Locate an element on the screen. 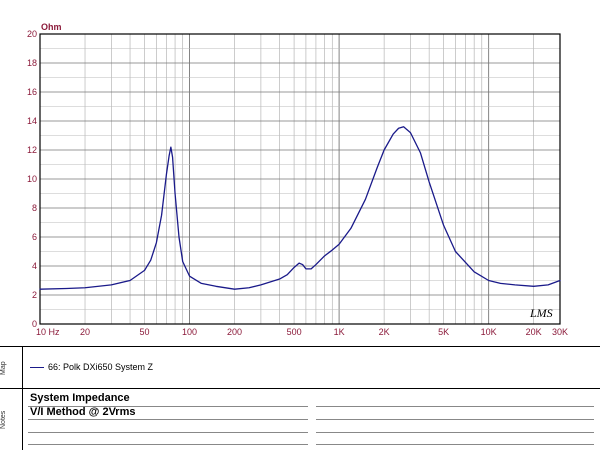 This screenshot has height=450, width=600. y-tick-label: 2 is located at coordinates (34, 295).